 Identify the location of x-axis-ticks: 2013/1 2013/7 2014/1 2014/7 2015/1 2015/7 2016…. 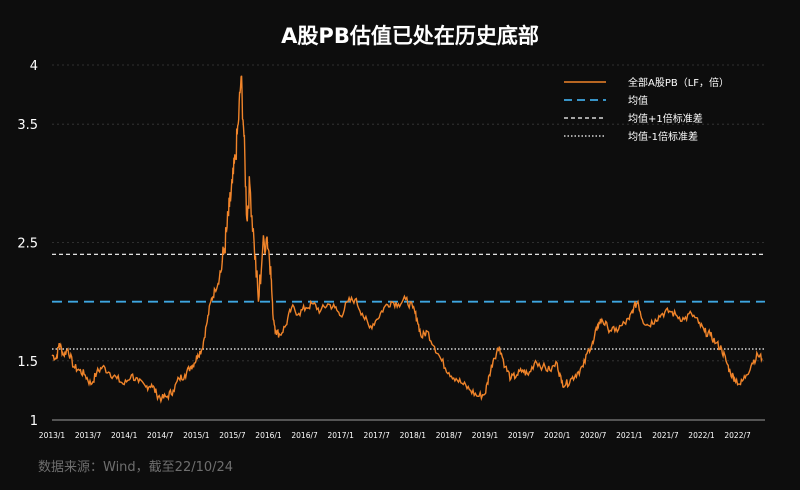
(395, 435).